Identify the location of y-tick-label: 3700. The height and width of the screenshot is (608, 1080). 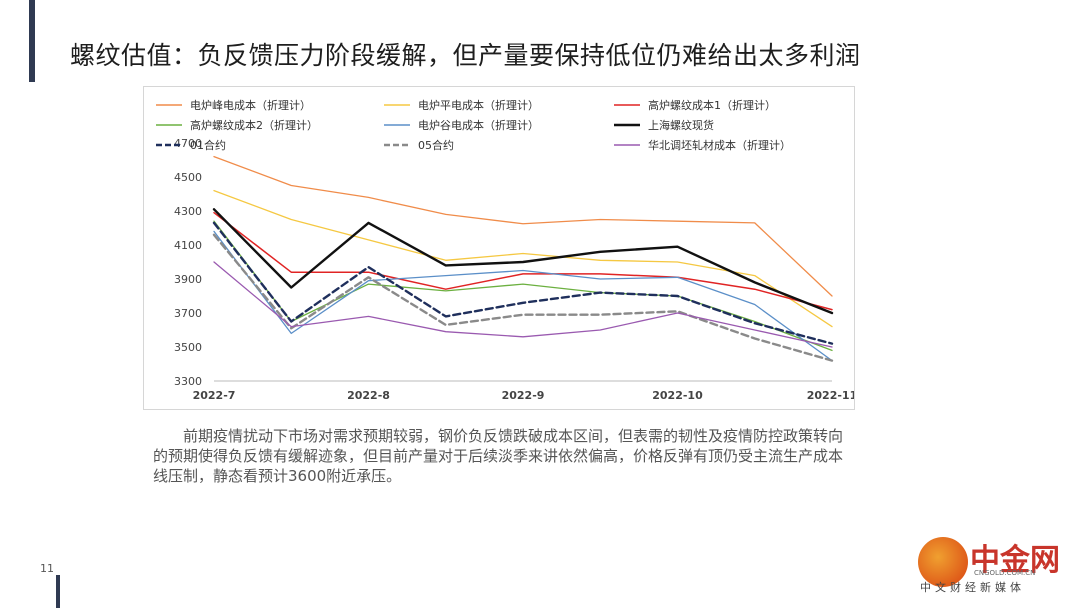
(188, 313).